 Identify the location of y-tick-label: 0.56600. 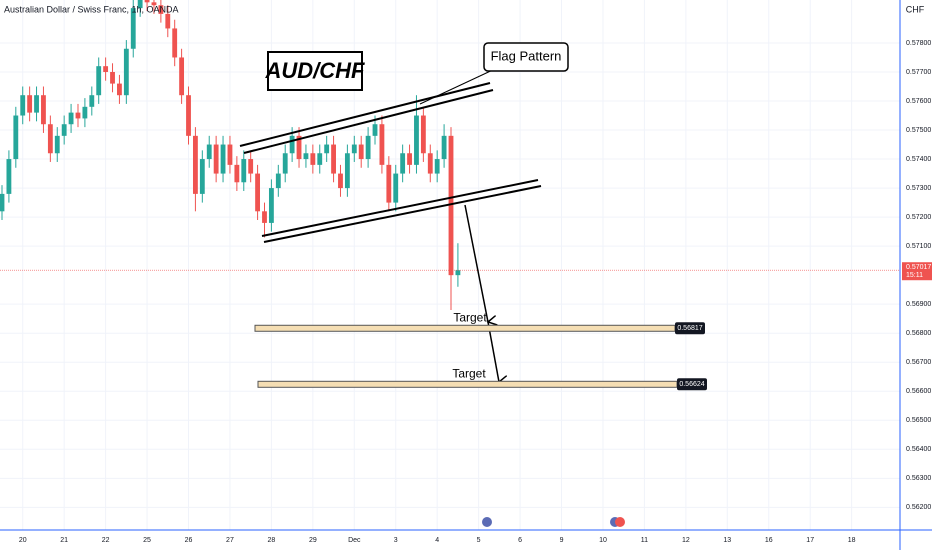
(918, 391).